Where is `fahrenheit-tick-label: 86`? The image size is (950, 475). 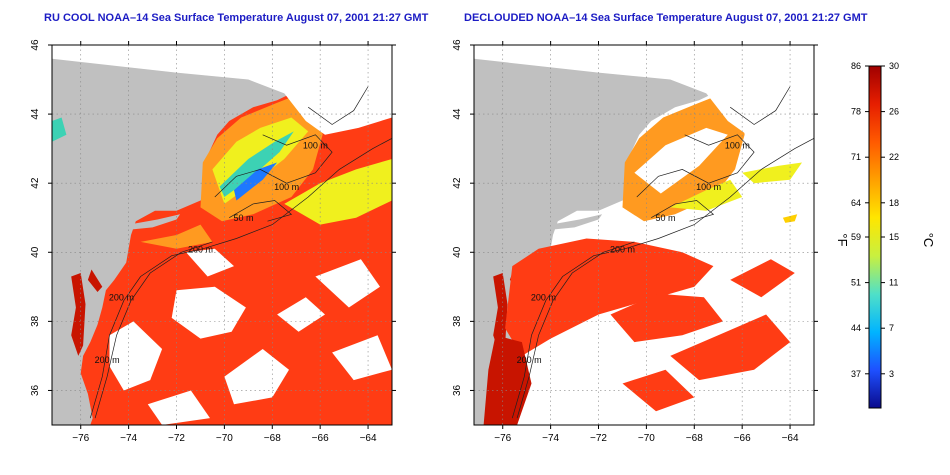 fahrenheit-tick-label: 86 is located at coordinates (856, 66).